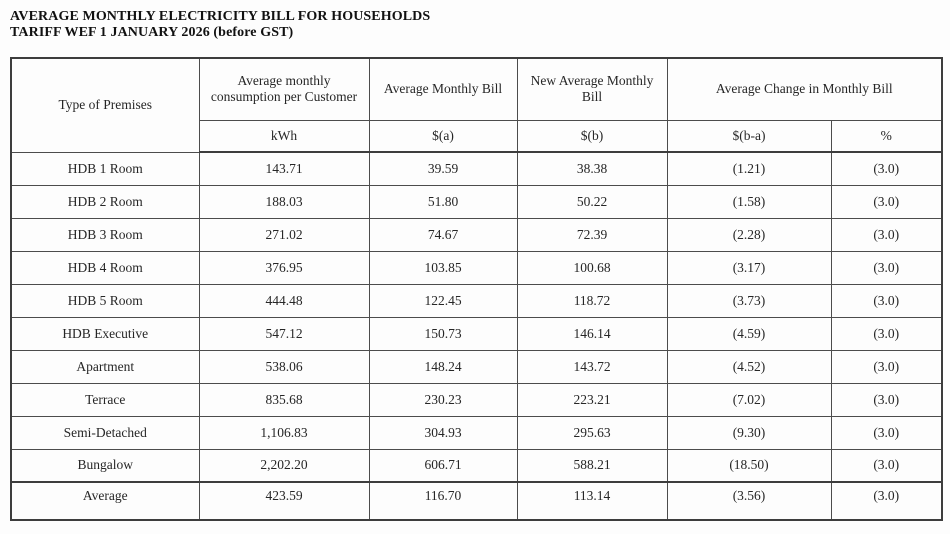 Image resolution: width=950 pixels, height=534 pixels. I want to click on cell-kwh: 1,106.83, so click(284, 432).